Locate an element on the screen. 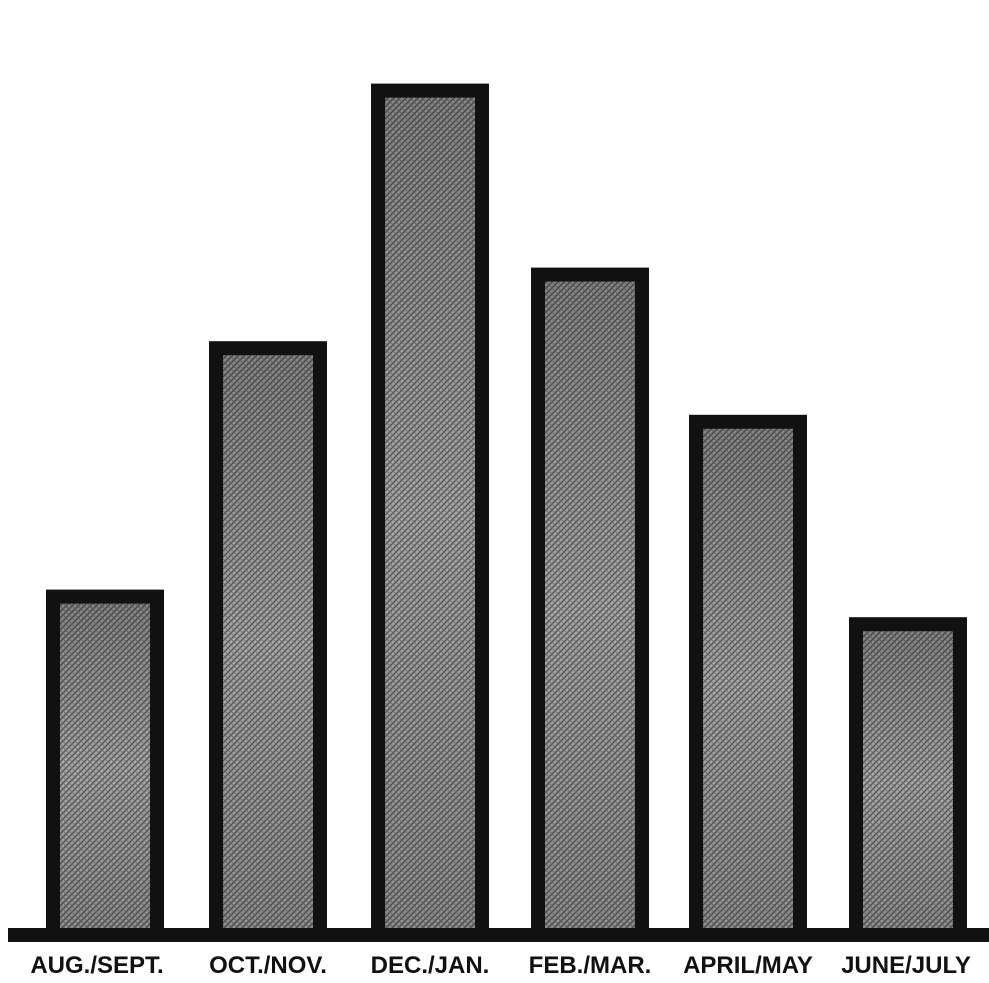  x-tick-label: AUG./SEPT. is located at coordinates (96, 965).